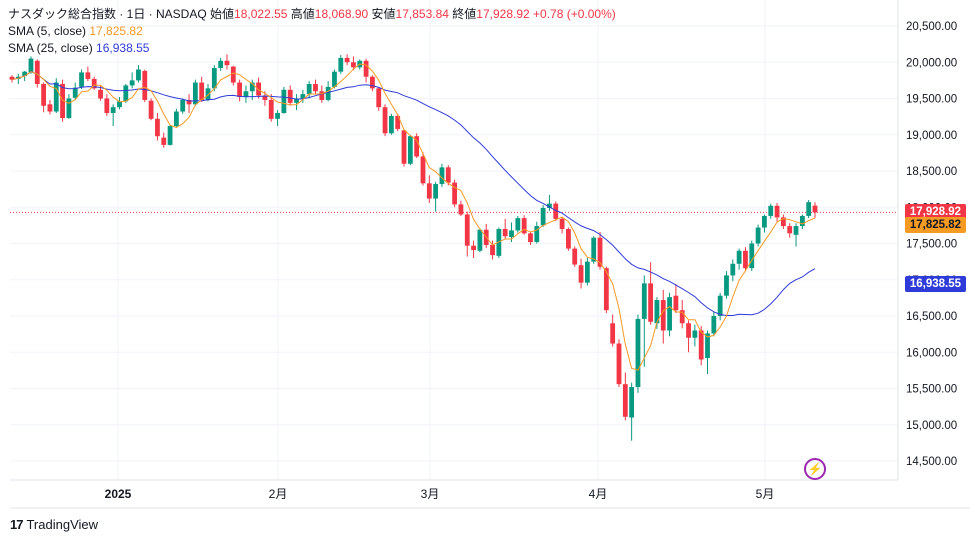 This screenshot has height=544, width=980. Describe the element at coordinates (931, 27) in the screenshot. I see `y-tick-label: 20,500.00` at that location.